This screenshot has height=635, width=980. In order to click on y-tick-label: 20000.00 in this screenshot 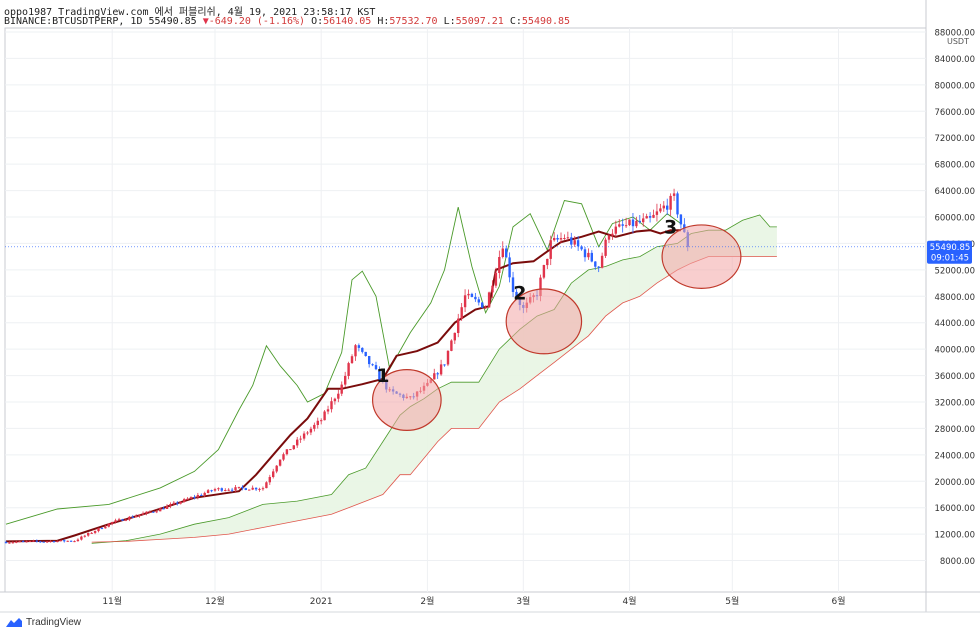, I will do `click(954, 483)`.